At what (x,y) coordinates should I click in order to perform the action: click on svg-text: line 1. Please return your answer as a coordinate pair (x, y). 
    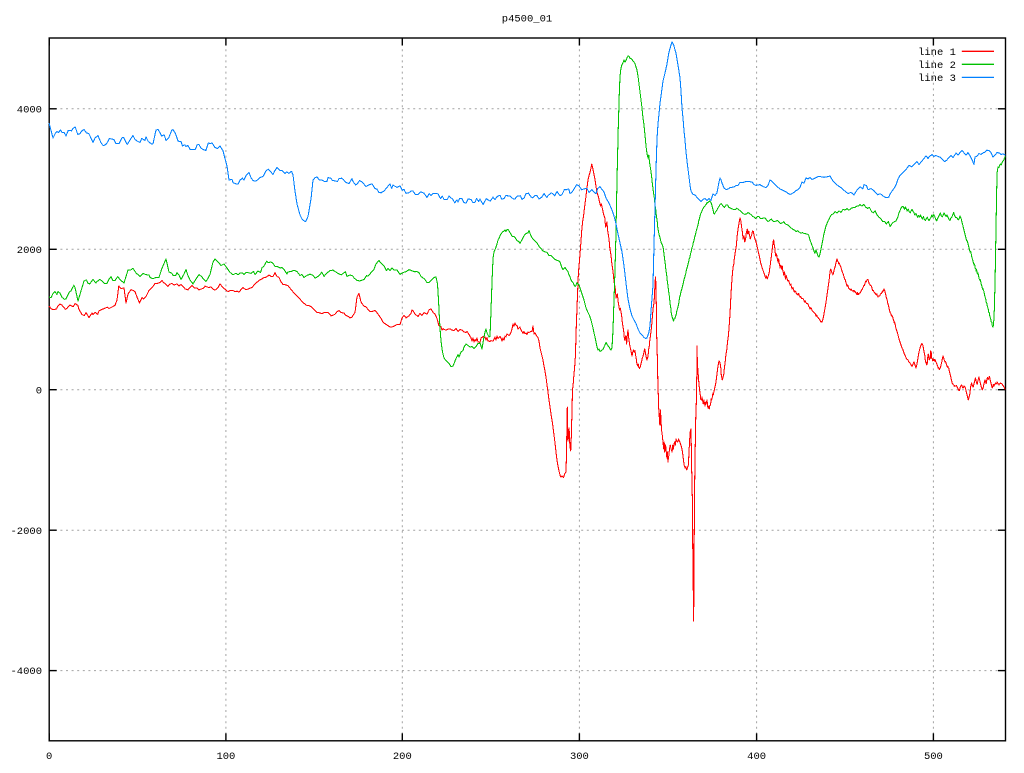
    Looking at the image, I should click on (937, 53).